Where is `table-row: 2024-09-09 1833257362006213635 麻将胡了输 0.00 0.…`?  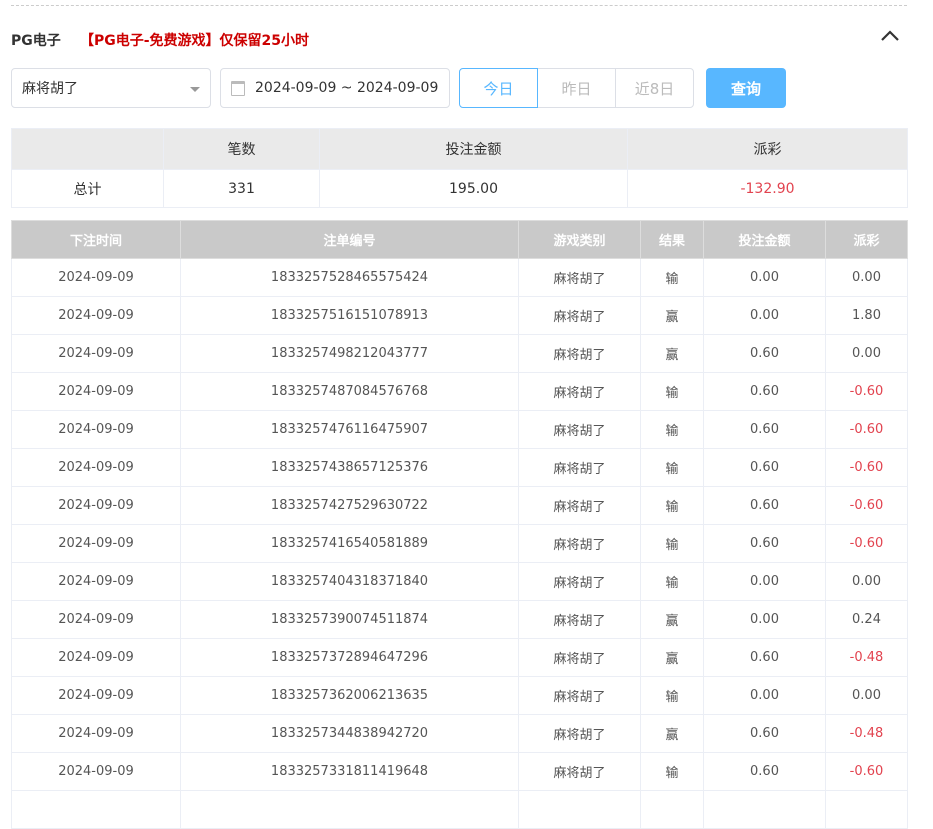 table-row: 2024-09-09 1833257362006213635 麻将胡了输 0.00 0.… is located at coordinates (459, 695).